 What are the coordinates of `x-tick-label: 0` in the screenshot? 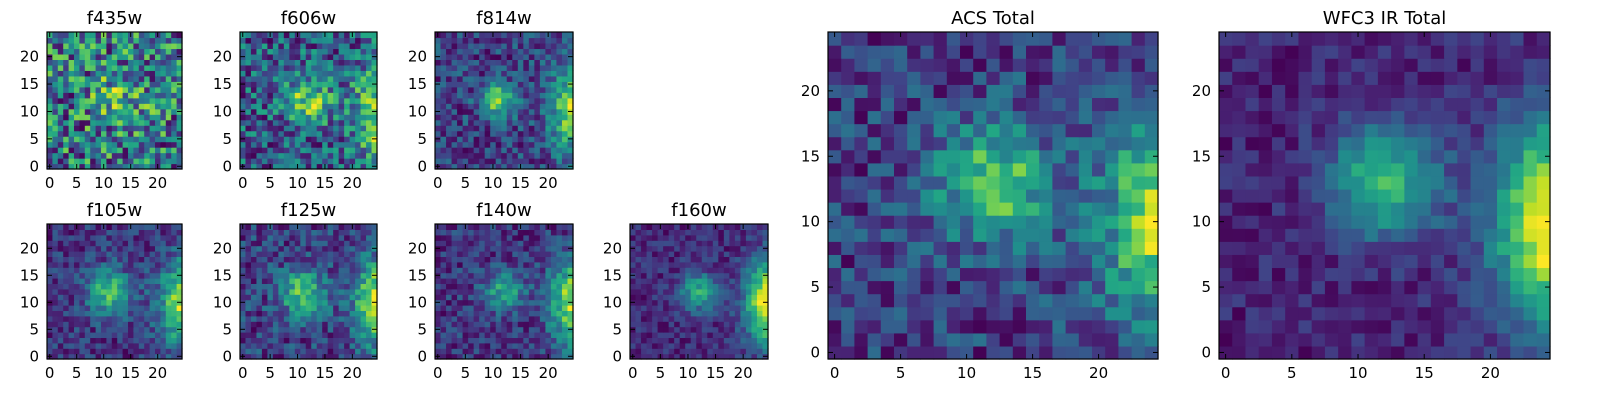 It's located at (438, 373).